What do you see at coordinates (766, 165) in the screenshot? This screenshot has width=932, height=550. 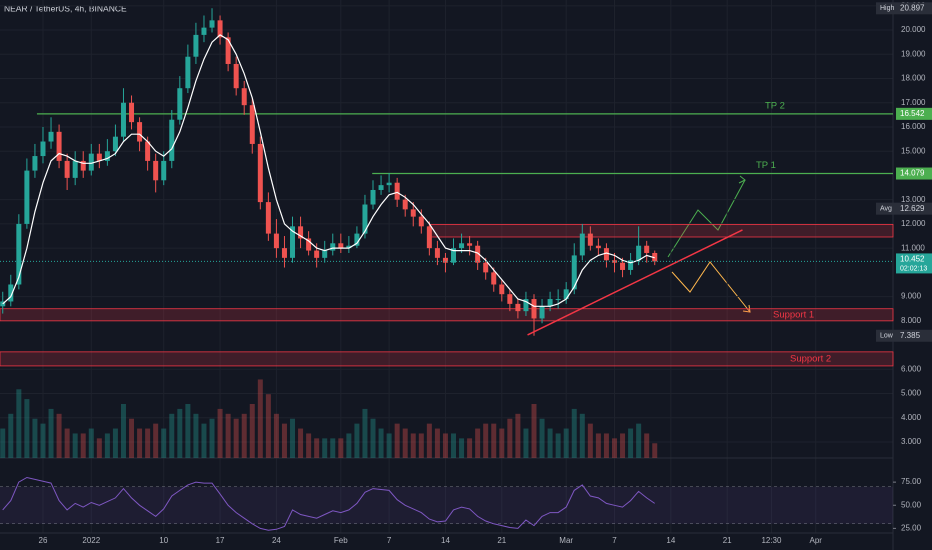 I see `level-label: TP 1` at bounding box center [766, 165].